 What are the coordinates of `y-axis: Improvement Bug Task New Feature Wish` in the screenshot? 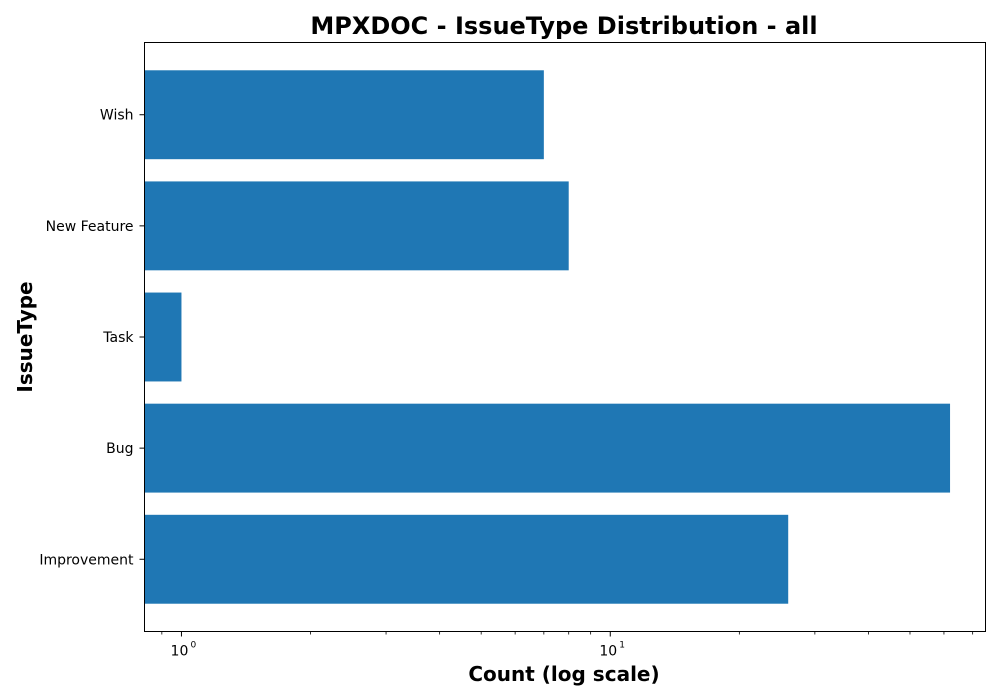 It's located at (92, 338).